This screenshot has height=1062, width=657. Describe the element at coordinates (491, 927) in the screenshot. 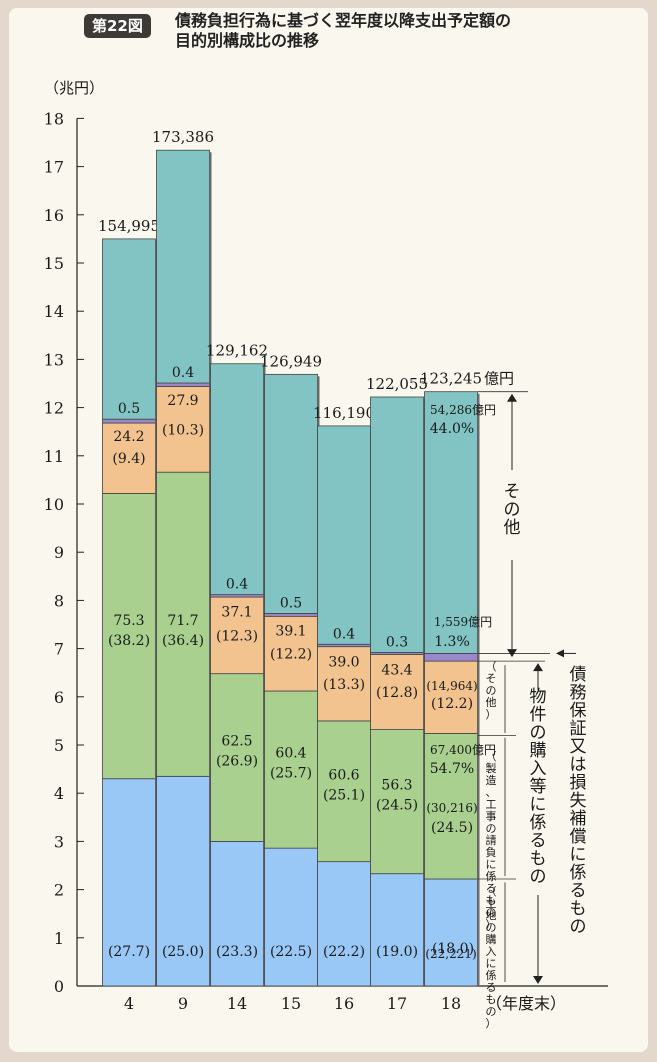

I see `annotation-sub-land: の` at that location.